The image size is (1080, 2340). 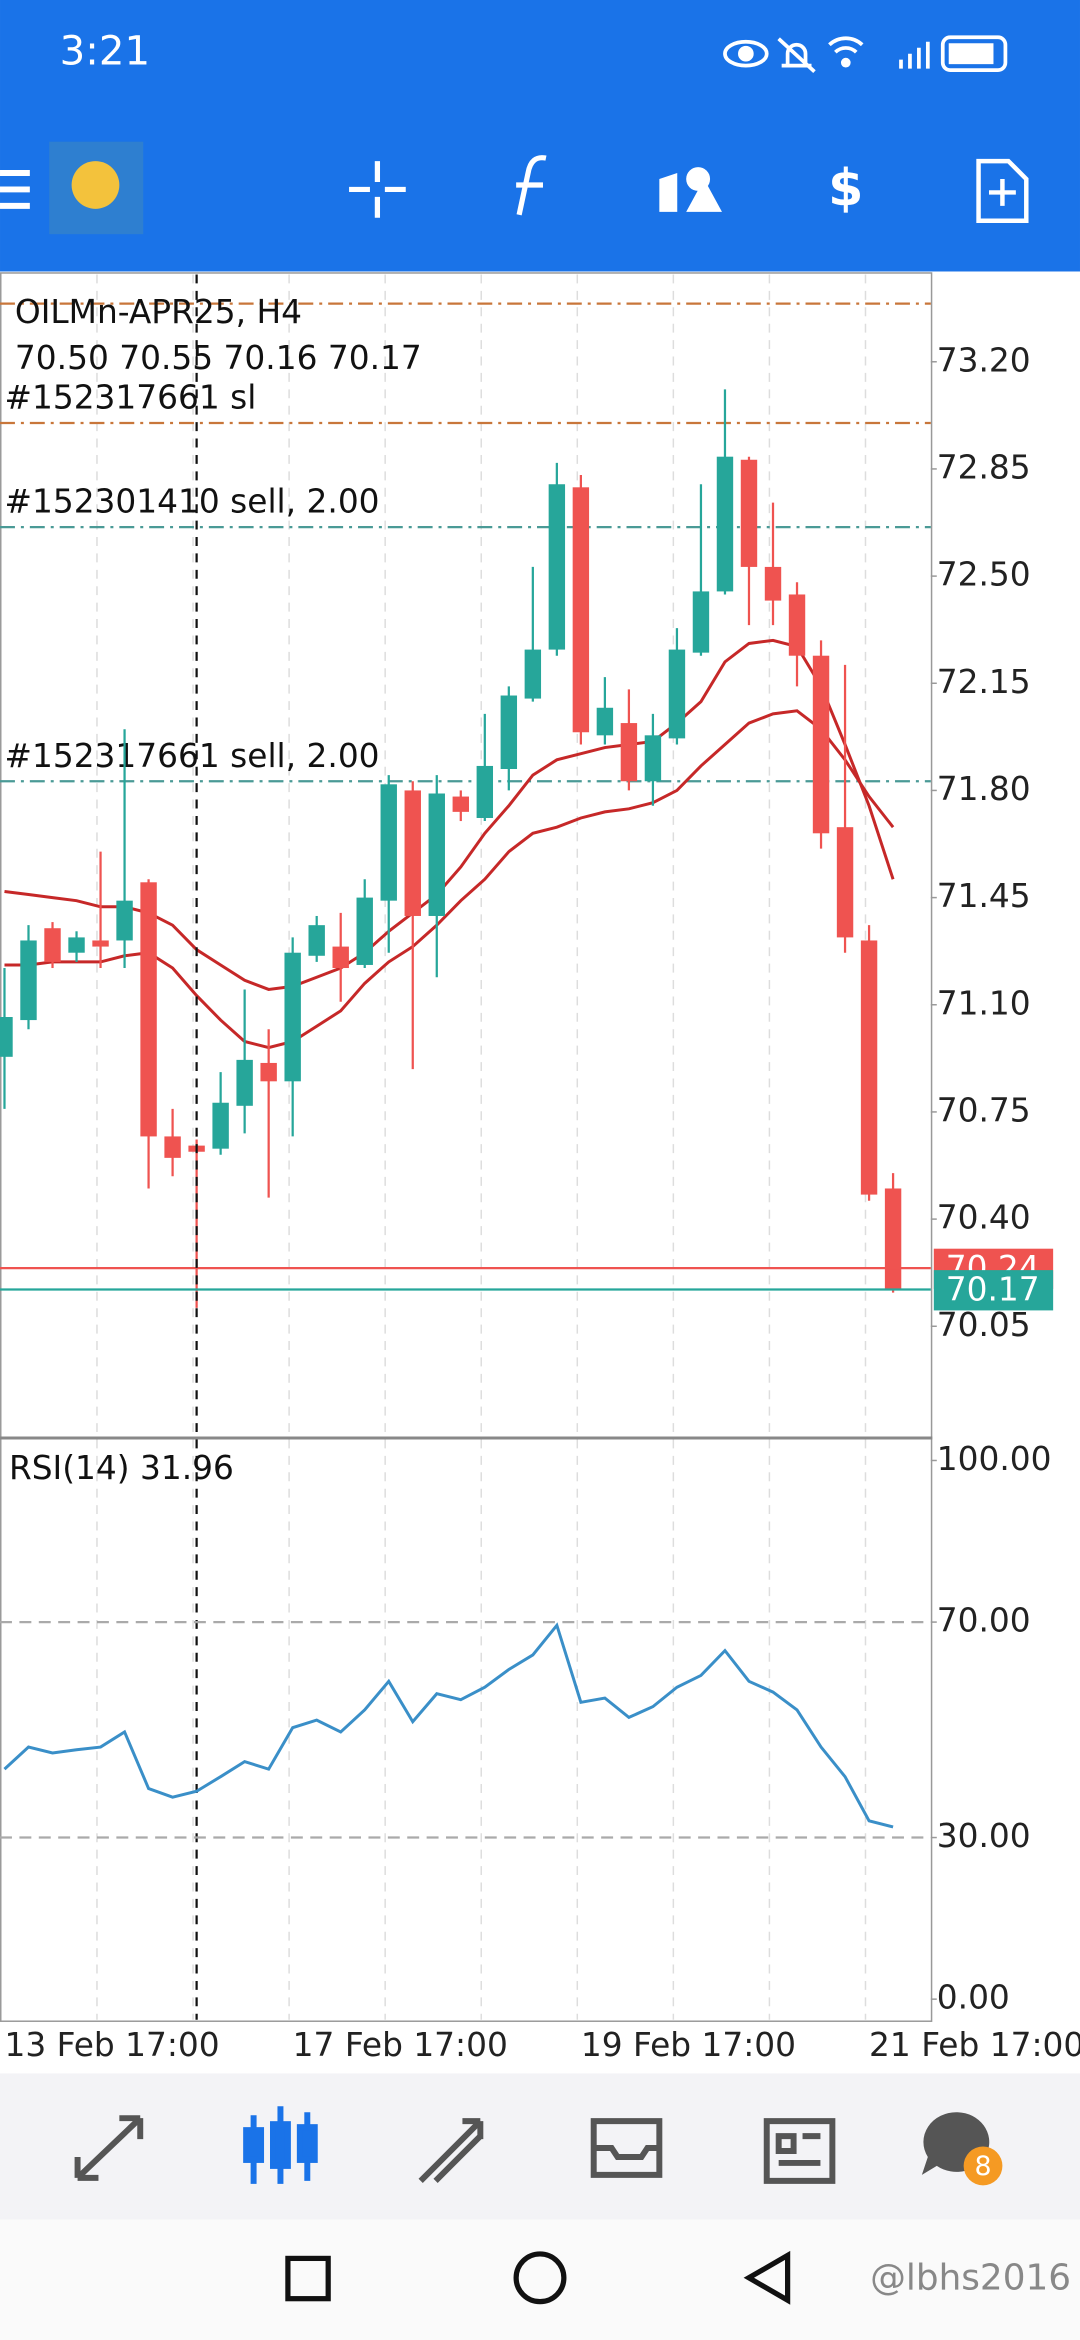 I want to click on y-tick-label: 71.80, so click(x=984, y=789).